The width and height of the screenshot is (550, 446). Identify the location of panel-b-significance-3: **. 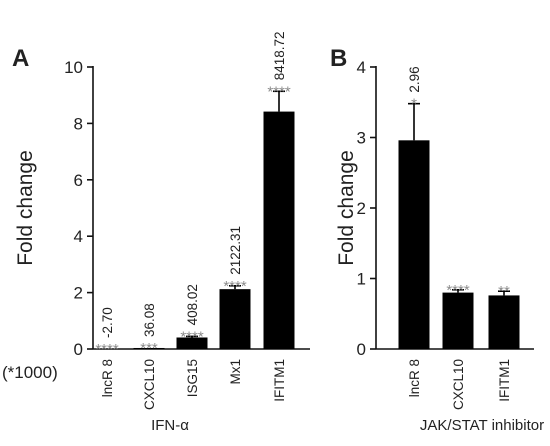
(504, 291).